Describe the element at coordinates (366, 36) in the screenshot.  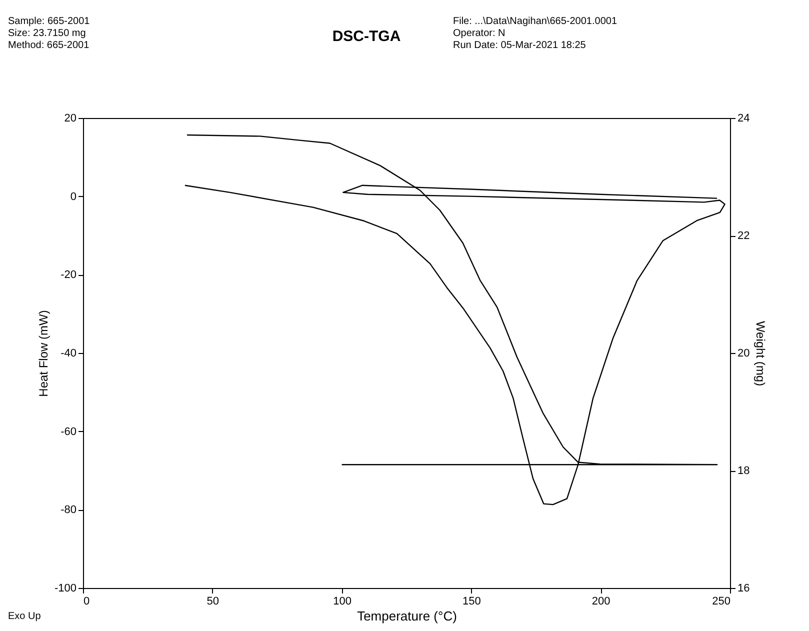
I see `chart-title: DSC-TGA` at that location.